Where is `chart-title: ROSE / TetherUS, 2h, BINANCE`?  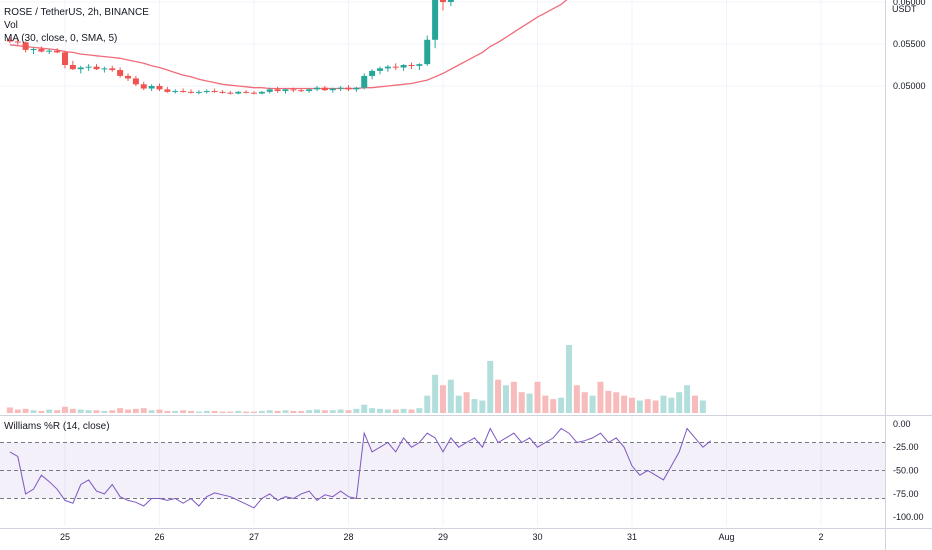
chart-title: ROSE / TetherUS, 2h, BINANCE is located at coordinates (76, 12).